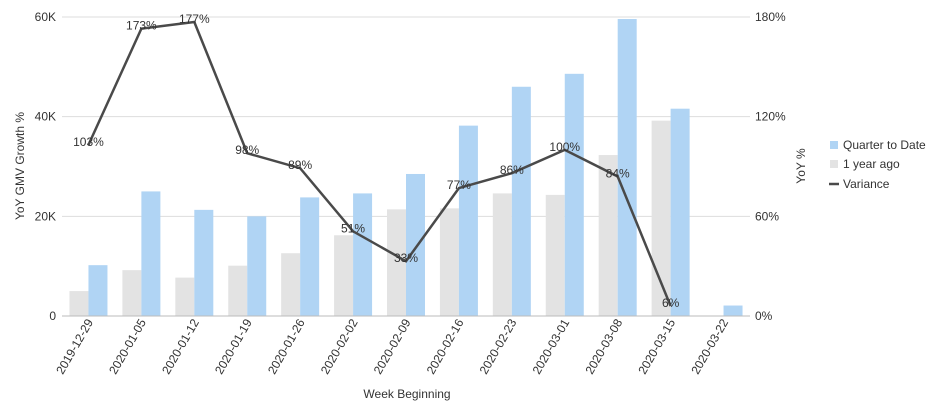 The image size is (944, 407). Describe the element at coordinates (233, 346) in the screenshot. I see `x-tick-label: 2020-01-19` at that location.